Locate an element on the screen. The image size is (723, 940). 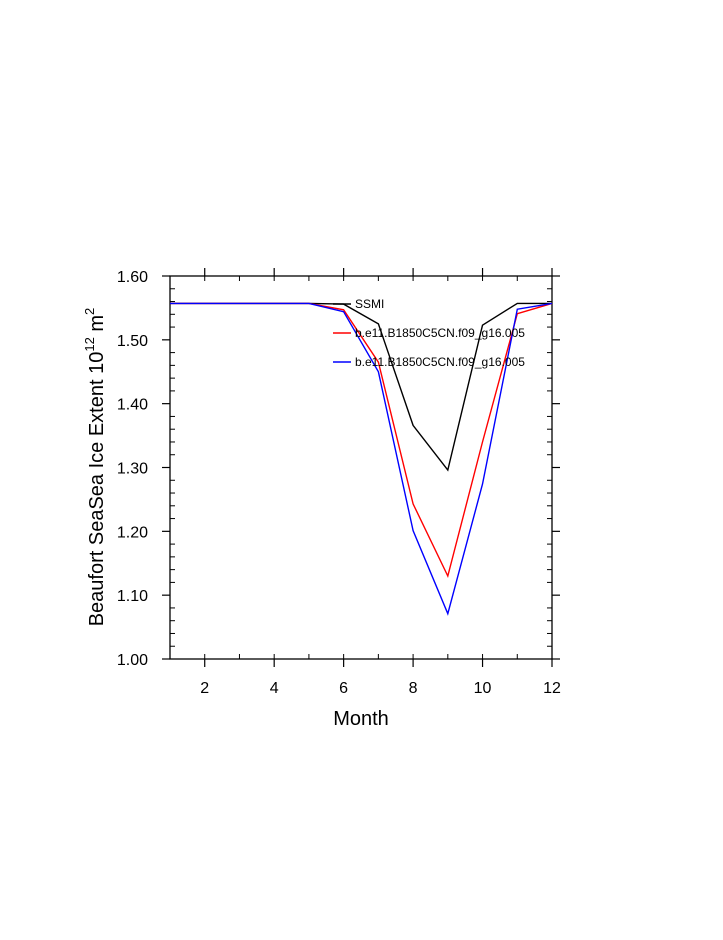
y-tick-label: 1.20 is located at coordinates (132, 532).